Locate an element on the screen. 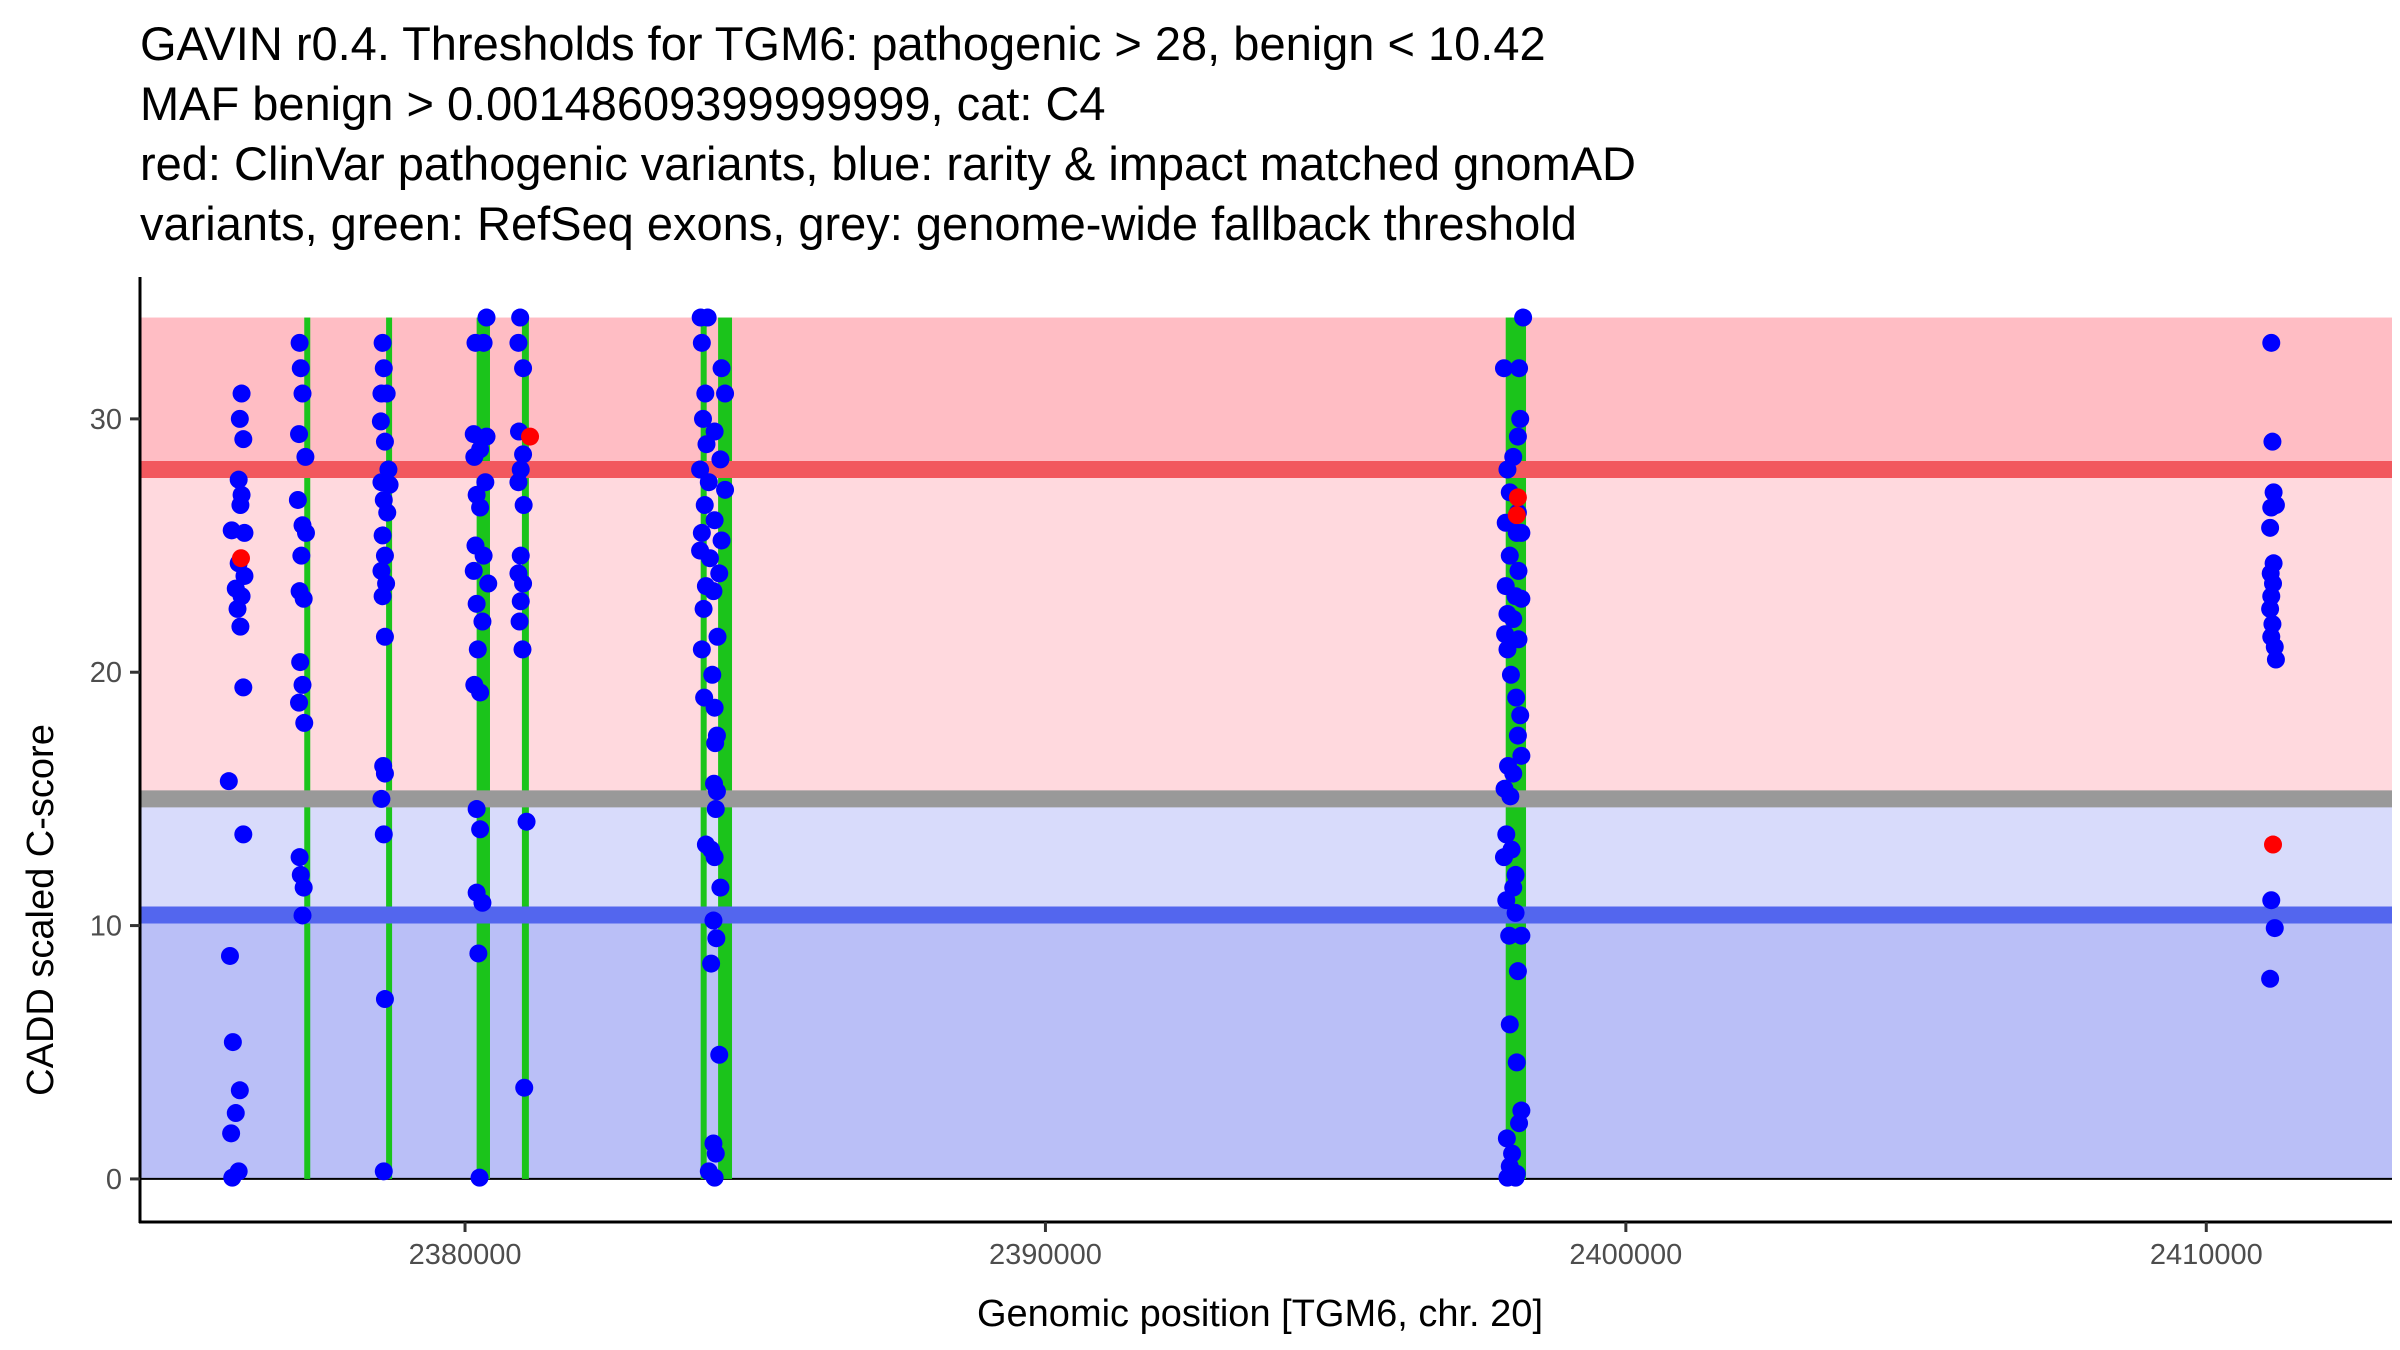  x-tick-label: 2410000 is located at coordinates (2206, 1255).